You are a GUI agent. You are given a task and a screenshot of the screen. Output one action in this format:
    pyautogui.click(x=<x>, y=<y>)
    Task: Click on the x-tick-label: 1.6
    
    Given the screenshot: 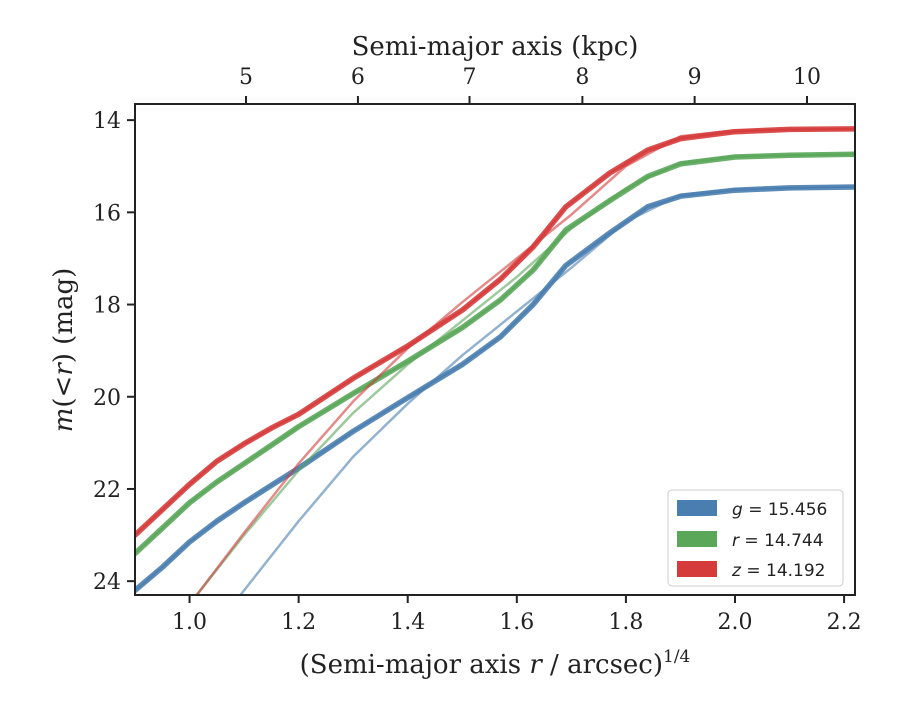 What is the action you would take?
    pyautogui.click(x=516, y=622)
    